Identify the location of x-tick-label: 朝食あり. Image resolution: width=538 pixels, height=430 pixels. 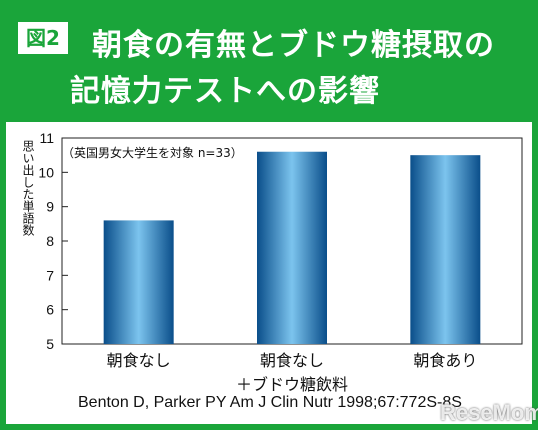
(445, 360).